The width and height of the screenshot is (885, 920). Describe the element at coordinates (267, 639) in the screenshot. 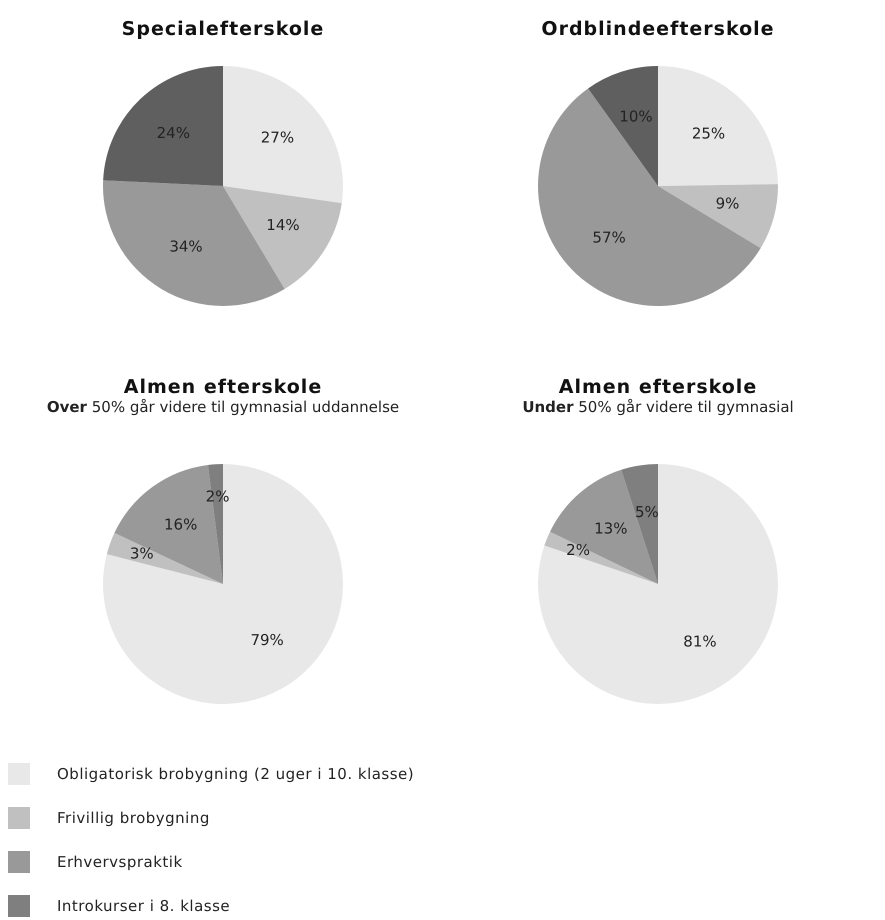

I see `data-label: 79%` at that location.